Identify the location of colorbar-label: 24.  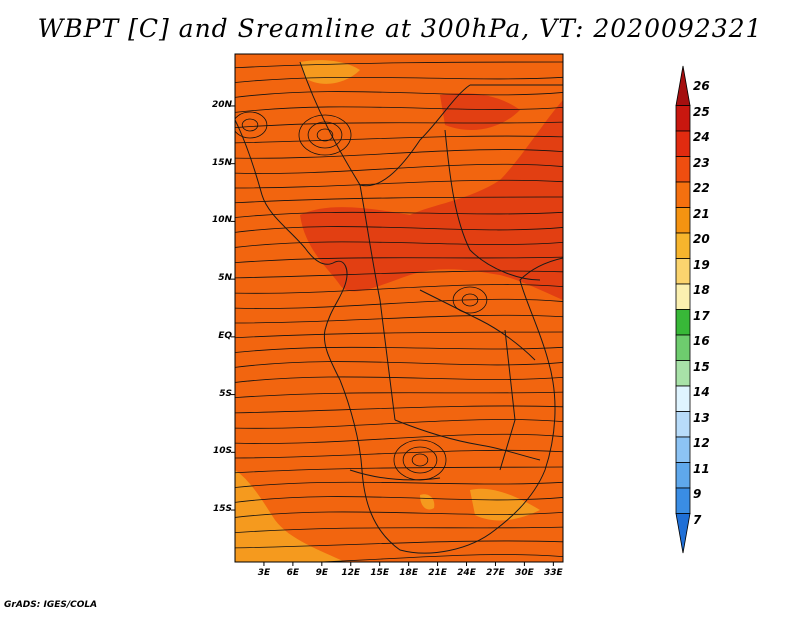
(701, 137).